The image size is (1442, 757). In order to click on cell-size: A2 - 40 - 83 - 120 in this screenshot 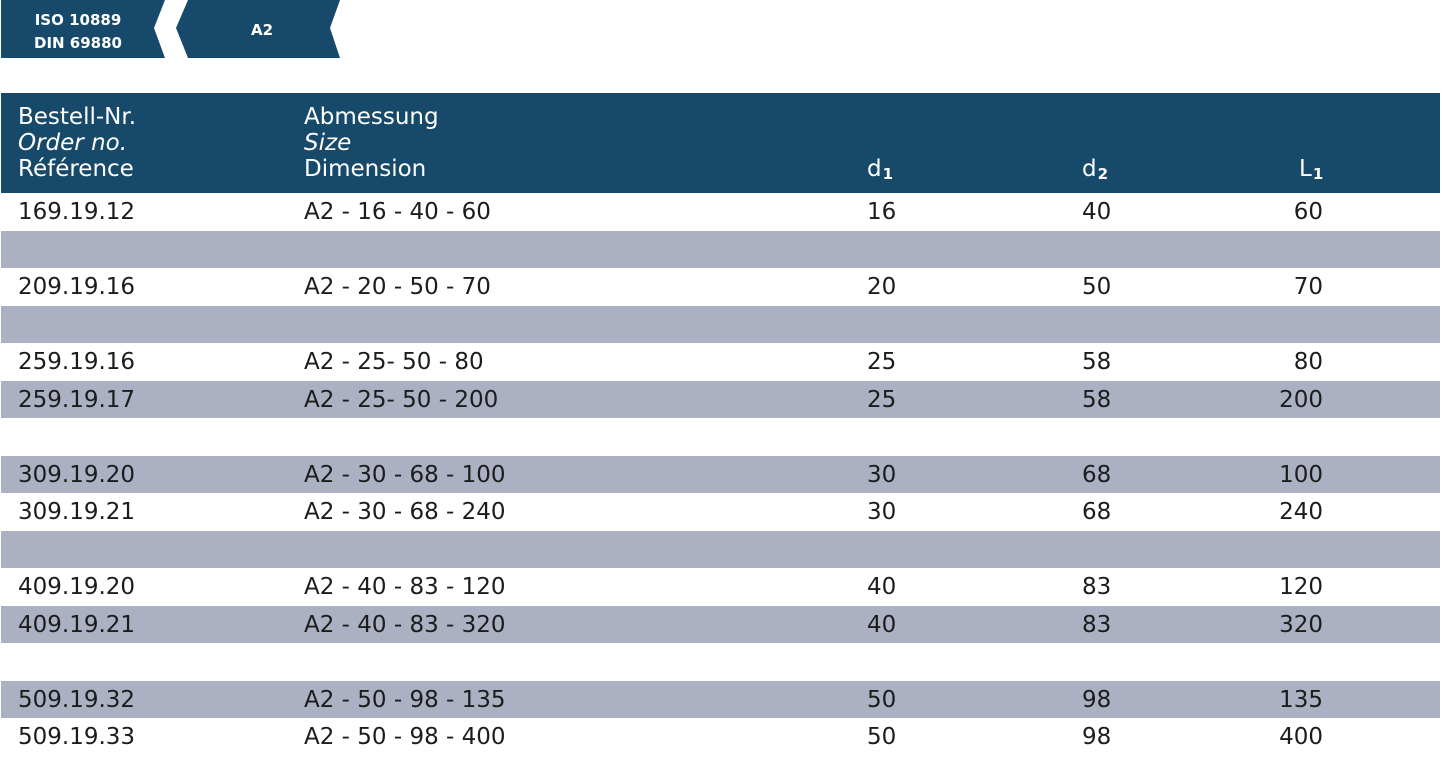, I will do `click(405, 587)`.